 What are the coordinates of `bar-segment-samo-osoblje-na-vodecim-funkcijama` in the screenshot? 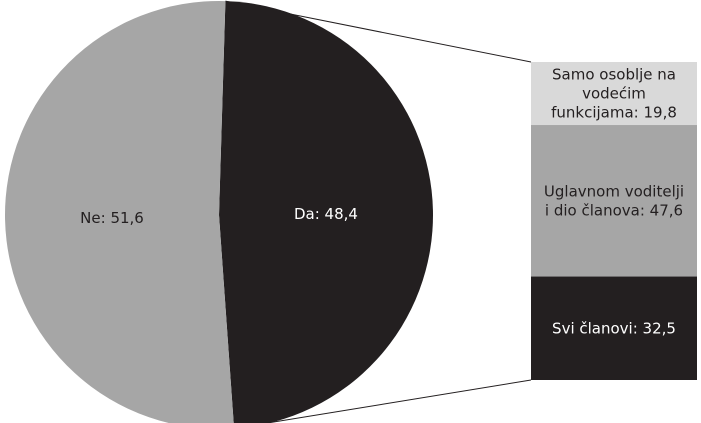 It's located at (614, 94).